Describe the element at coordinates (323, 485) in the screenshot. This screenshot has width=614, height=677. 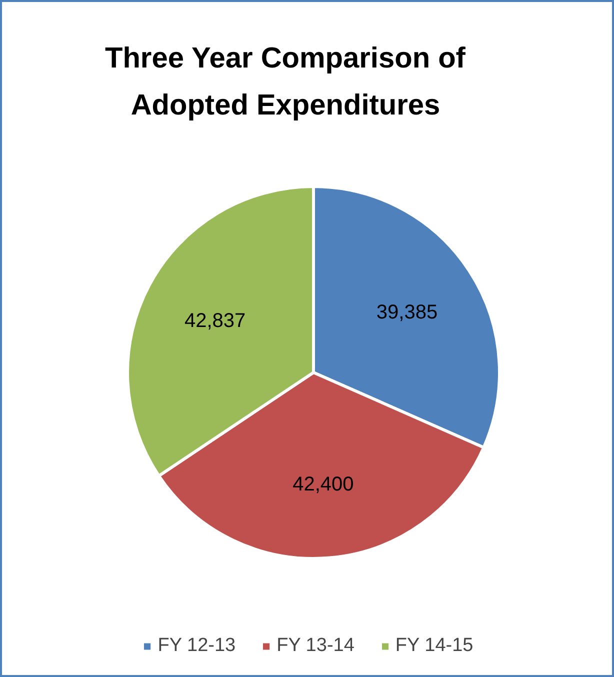
I see `data-label: 42,400` at that location.